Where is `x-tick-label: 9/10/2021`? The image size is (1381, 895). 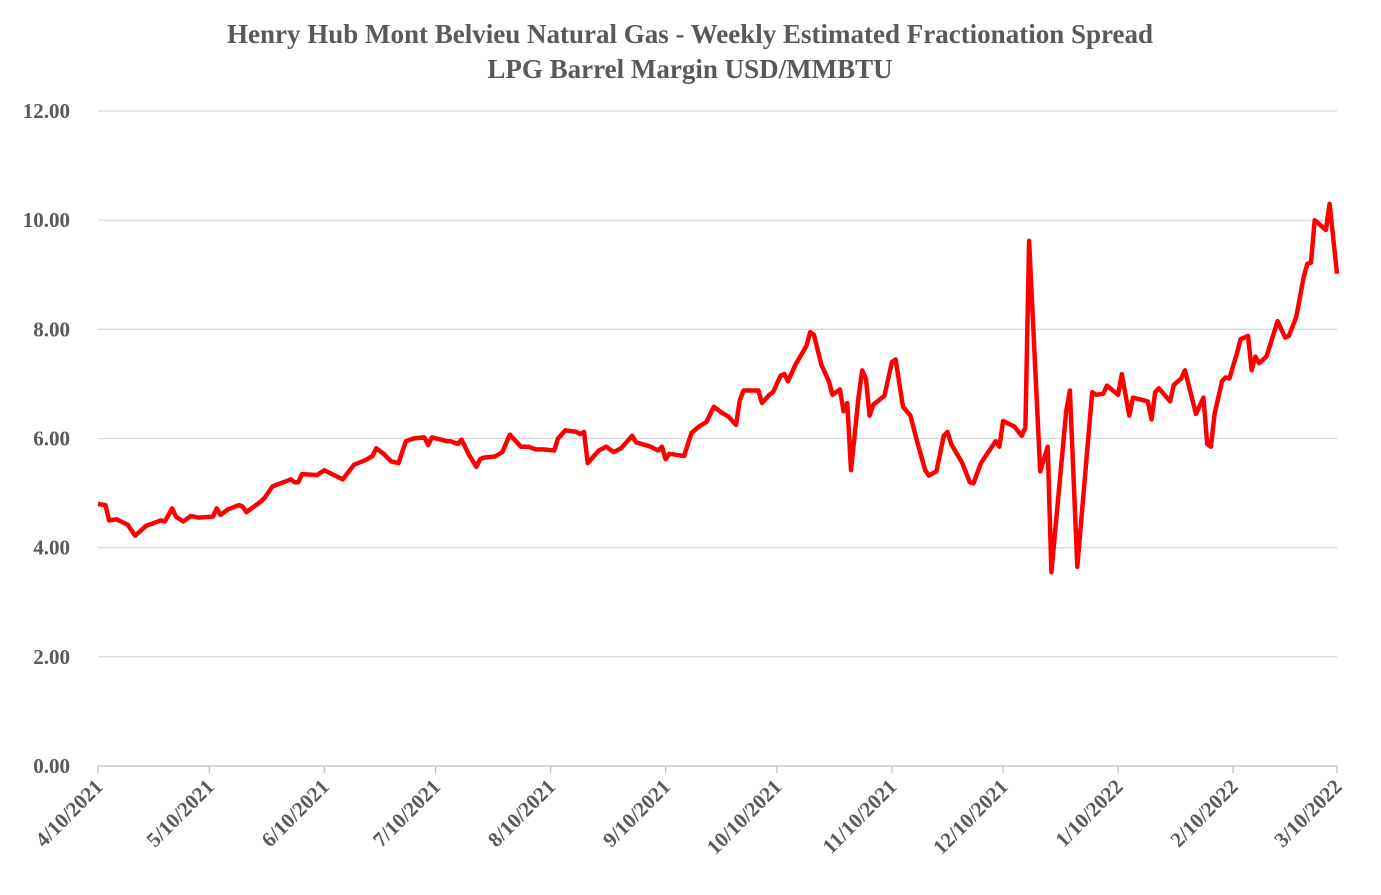
x-tick-label: 9/10/2021 is located at coordinates (636, 813).